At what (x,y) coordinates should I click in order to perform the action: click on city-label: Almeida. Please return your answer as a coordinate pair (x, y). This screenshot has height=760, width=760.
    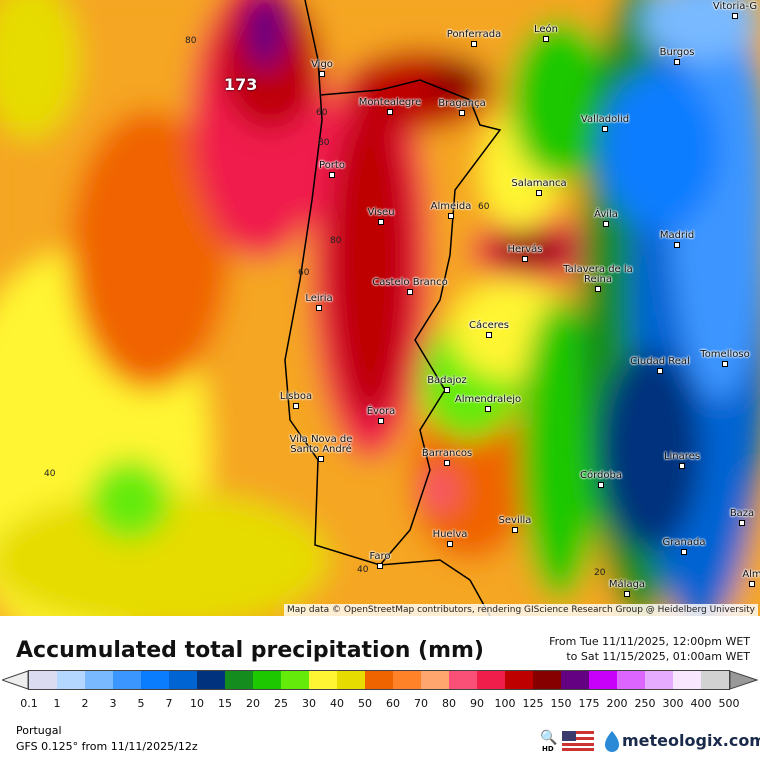
    Looking at the image, I should click on (451, 211).